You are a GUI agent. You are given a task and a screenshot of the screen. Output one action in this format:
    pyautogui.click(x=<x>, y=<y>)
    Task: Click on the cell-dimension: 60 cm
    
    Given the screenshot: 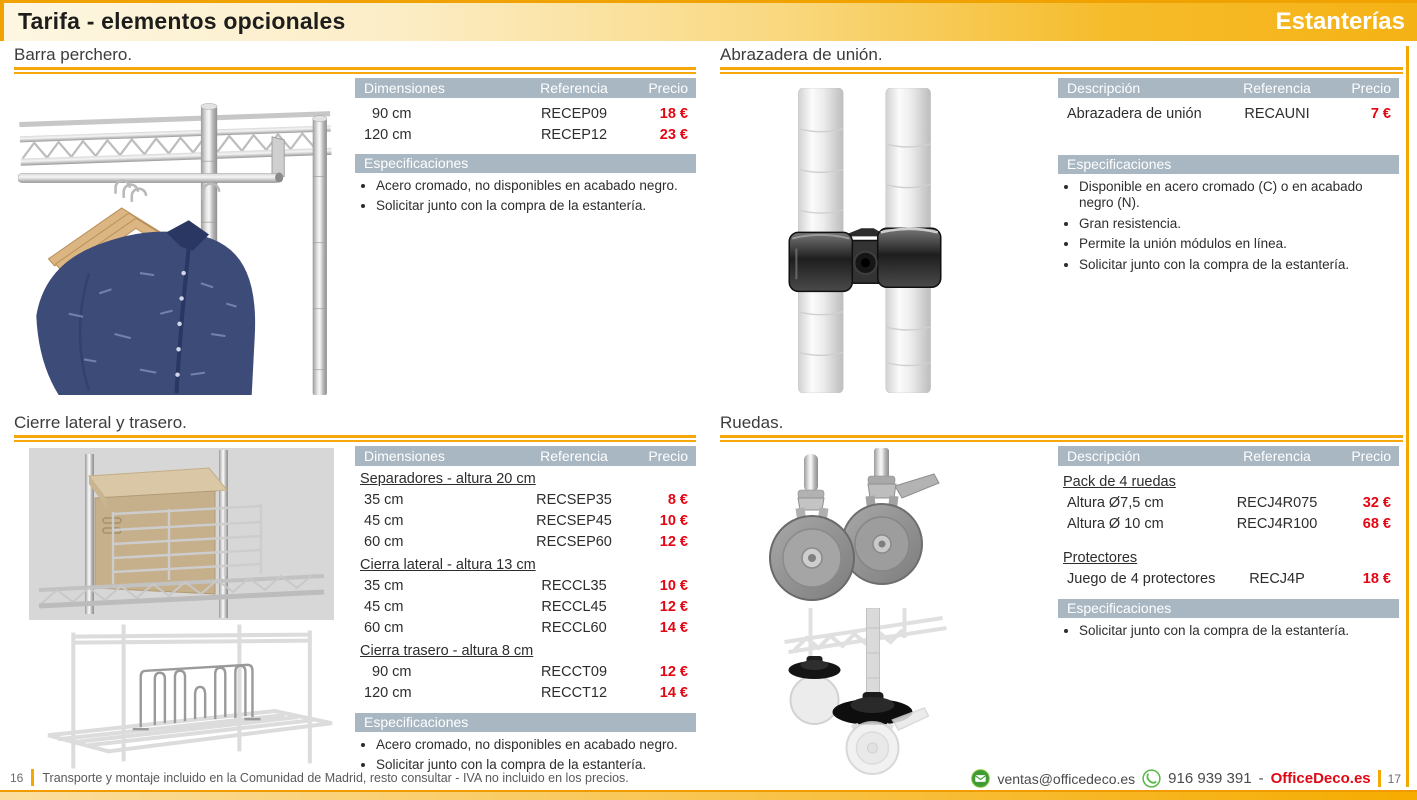 What is the action you would take?
    pyautogui.click(x=384, y=628)
    